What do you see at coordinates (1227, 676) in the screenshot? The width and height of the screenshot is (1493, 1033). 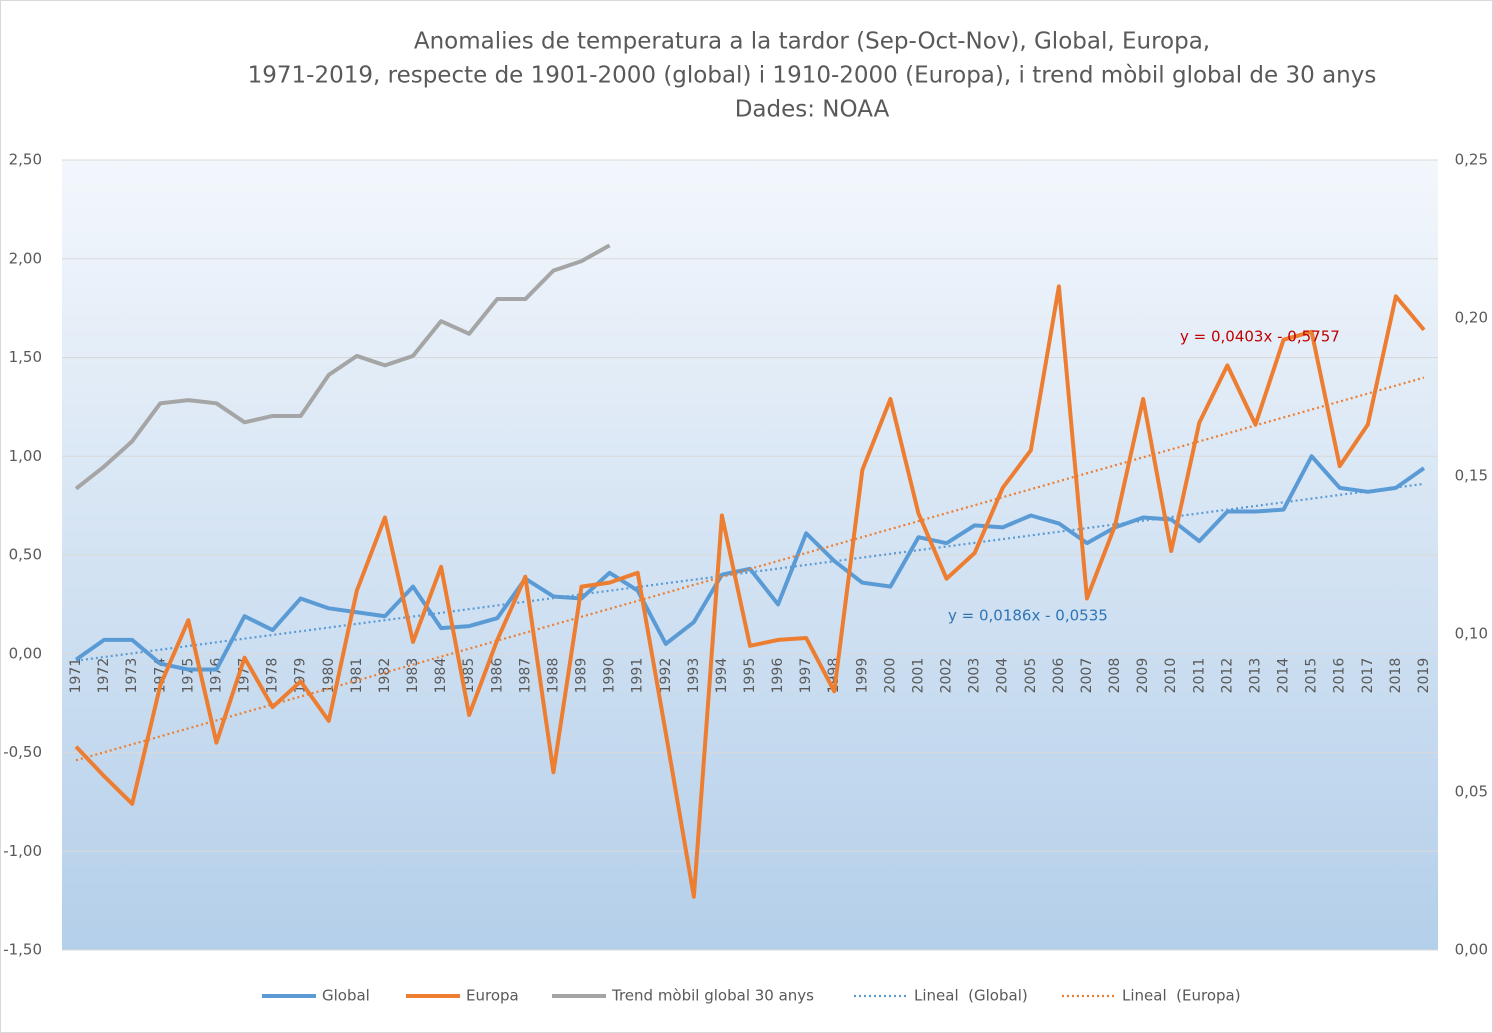 I see `x-tick-label: 2012` at bounding box center [1227, 676].